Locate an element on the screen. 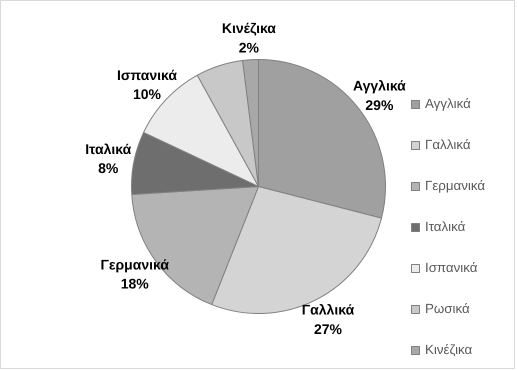 The image size is (517, 371). slice-label: Ιταλικά is located at coordinates (108, 148).